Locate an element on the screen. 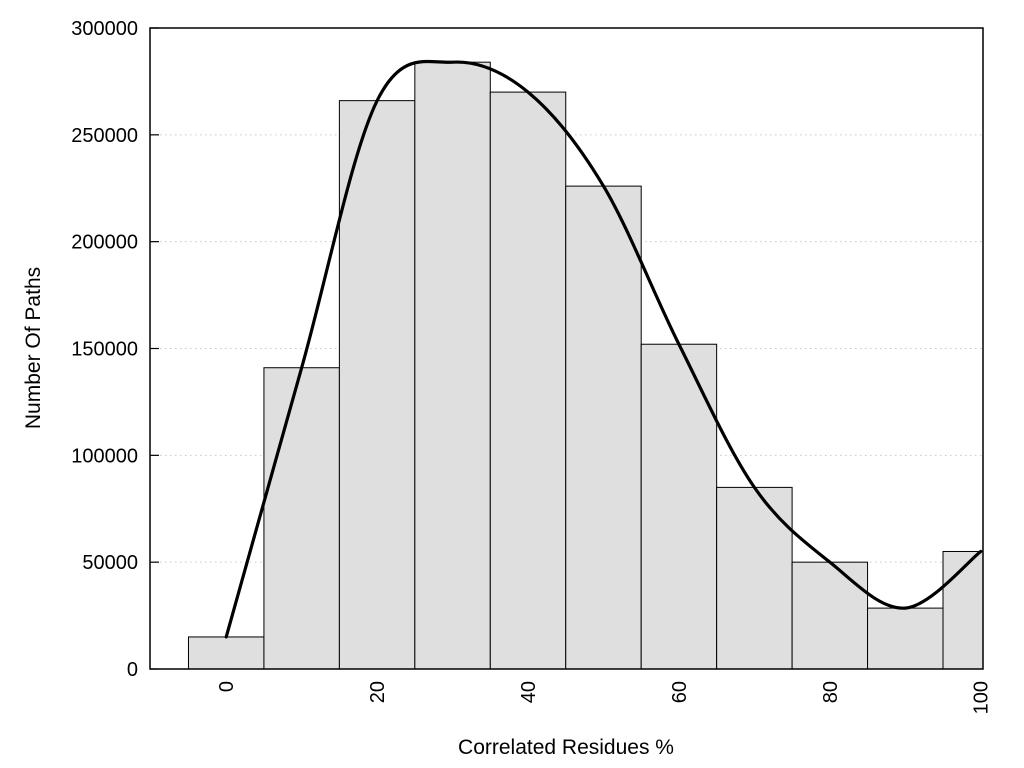 The width and height of the screenshot is (1024, 768). x-axis-title: Correlated Residues % is located at coordinates (566, 747).